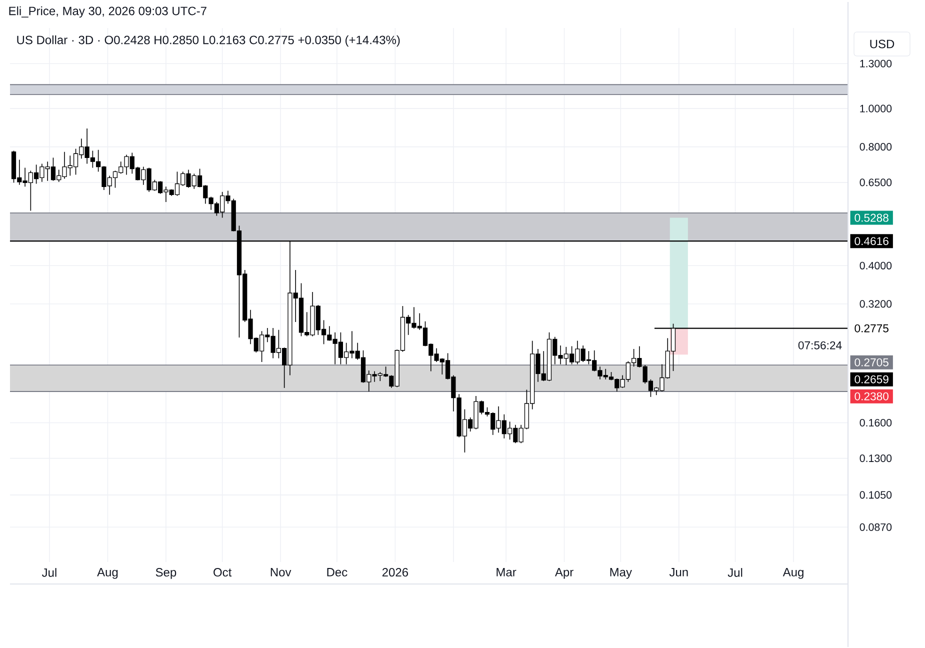 Image resolution: width=925 pixels, height=648 pixels. Describe the element at coordinates (337, 572) in the screenshot. I see `x-tick-label: Dec` at that location.